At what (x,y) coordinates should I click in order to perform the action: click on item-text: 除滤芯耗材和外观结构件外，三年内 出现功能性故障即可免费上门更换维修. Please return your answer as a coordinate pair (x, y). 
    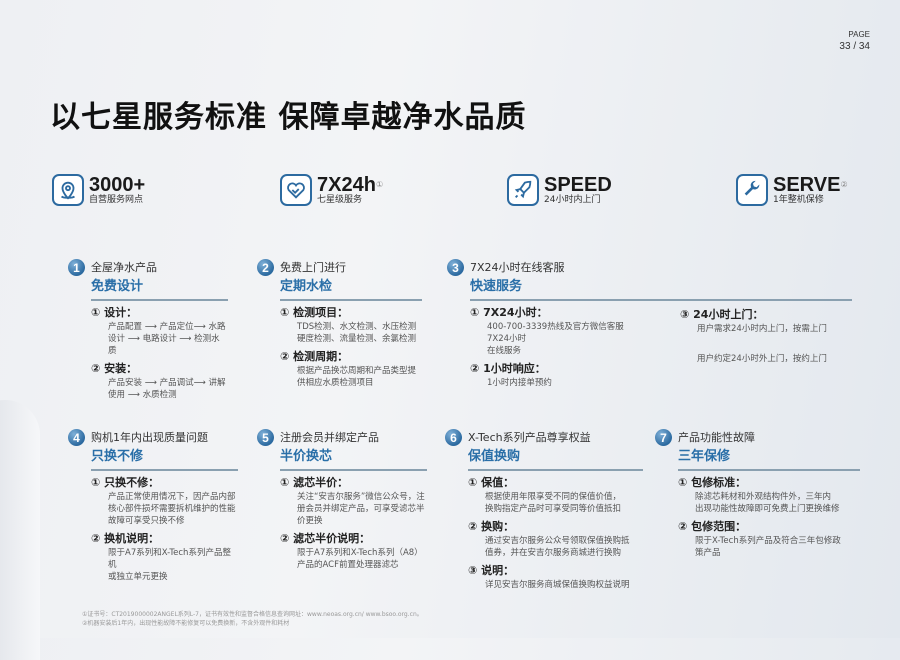
    Looking at the image, I should click on (767, 502).